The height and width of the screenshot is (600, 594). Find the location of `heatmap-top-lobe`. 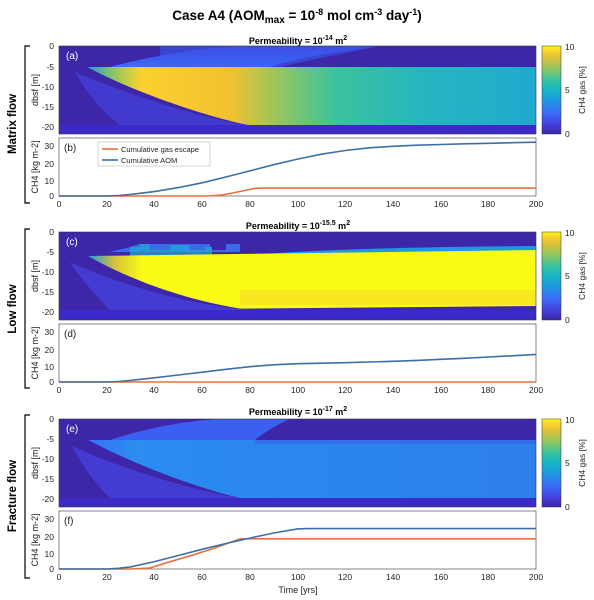

heatmap-top-lobe is located at coordinates (200, 429).